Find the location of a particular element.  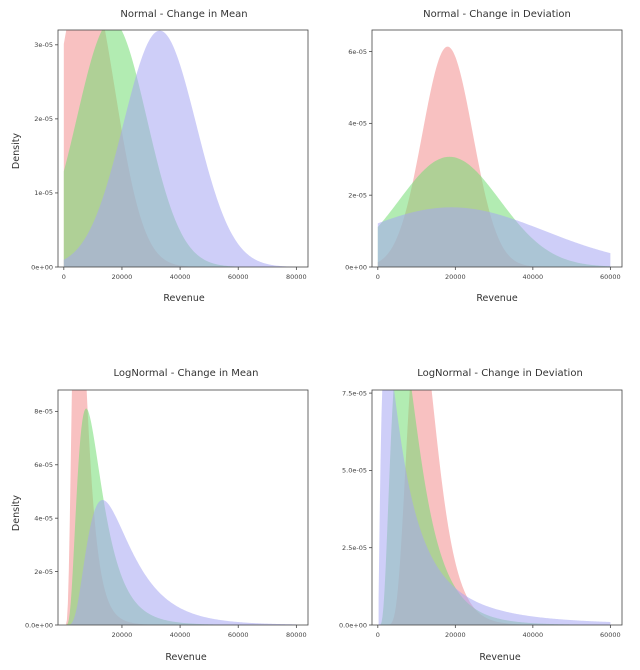

y-tick-label: 1e-05 is located at coordinates (43, 193).